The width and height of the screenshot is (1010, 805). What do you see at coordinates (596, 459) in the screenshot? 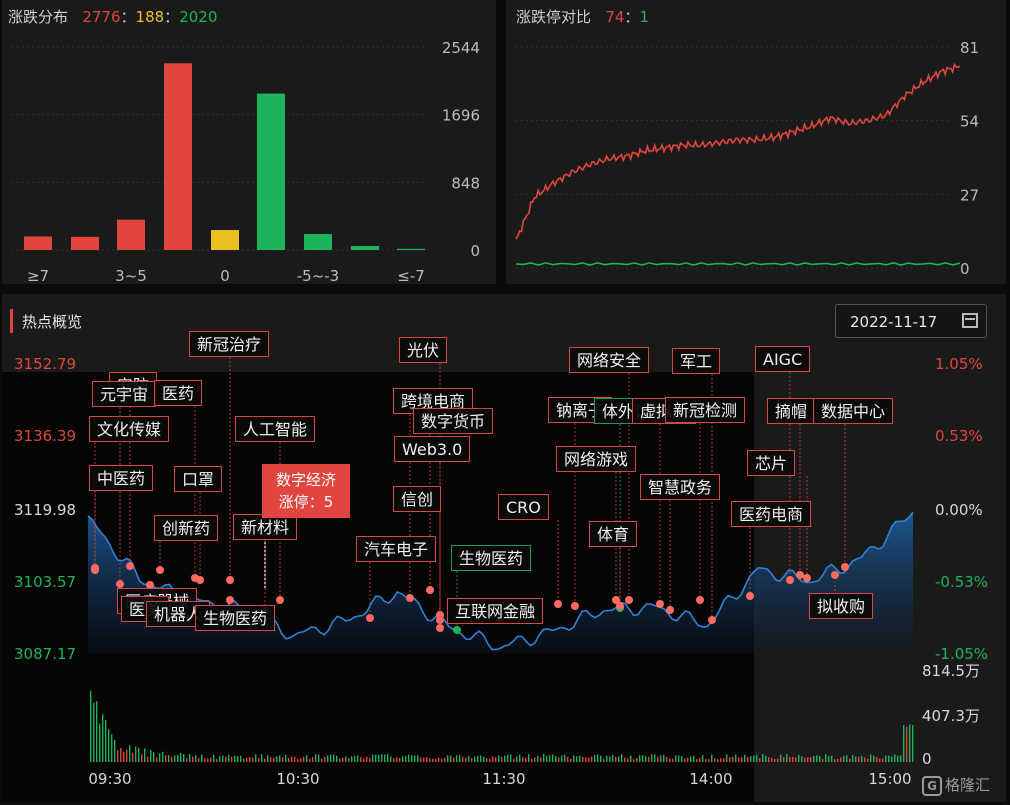
I see `hot-sector-tag: 网络游戏` at bounding box center [596, 459].